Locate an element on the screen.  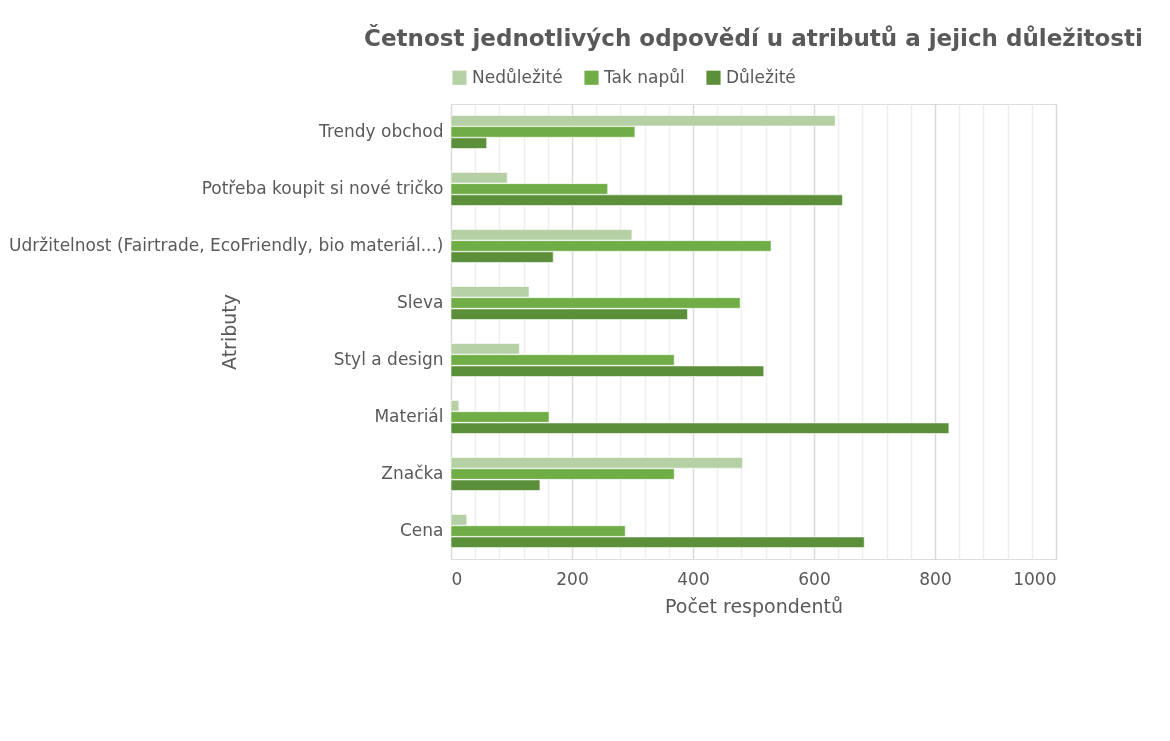
chart-title: Četnost jednotlivých odpovědí u atributů a jejich důležitosti is located at coordinates (753, 37).